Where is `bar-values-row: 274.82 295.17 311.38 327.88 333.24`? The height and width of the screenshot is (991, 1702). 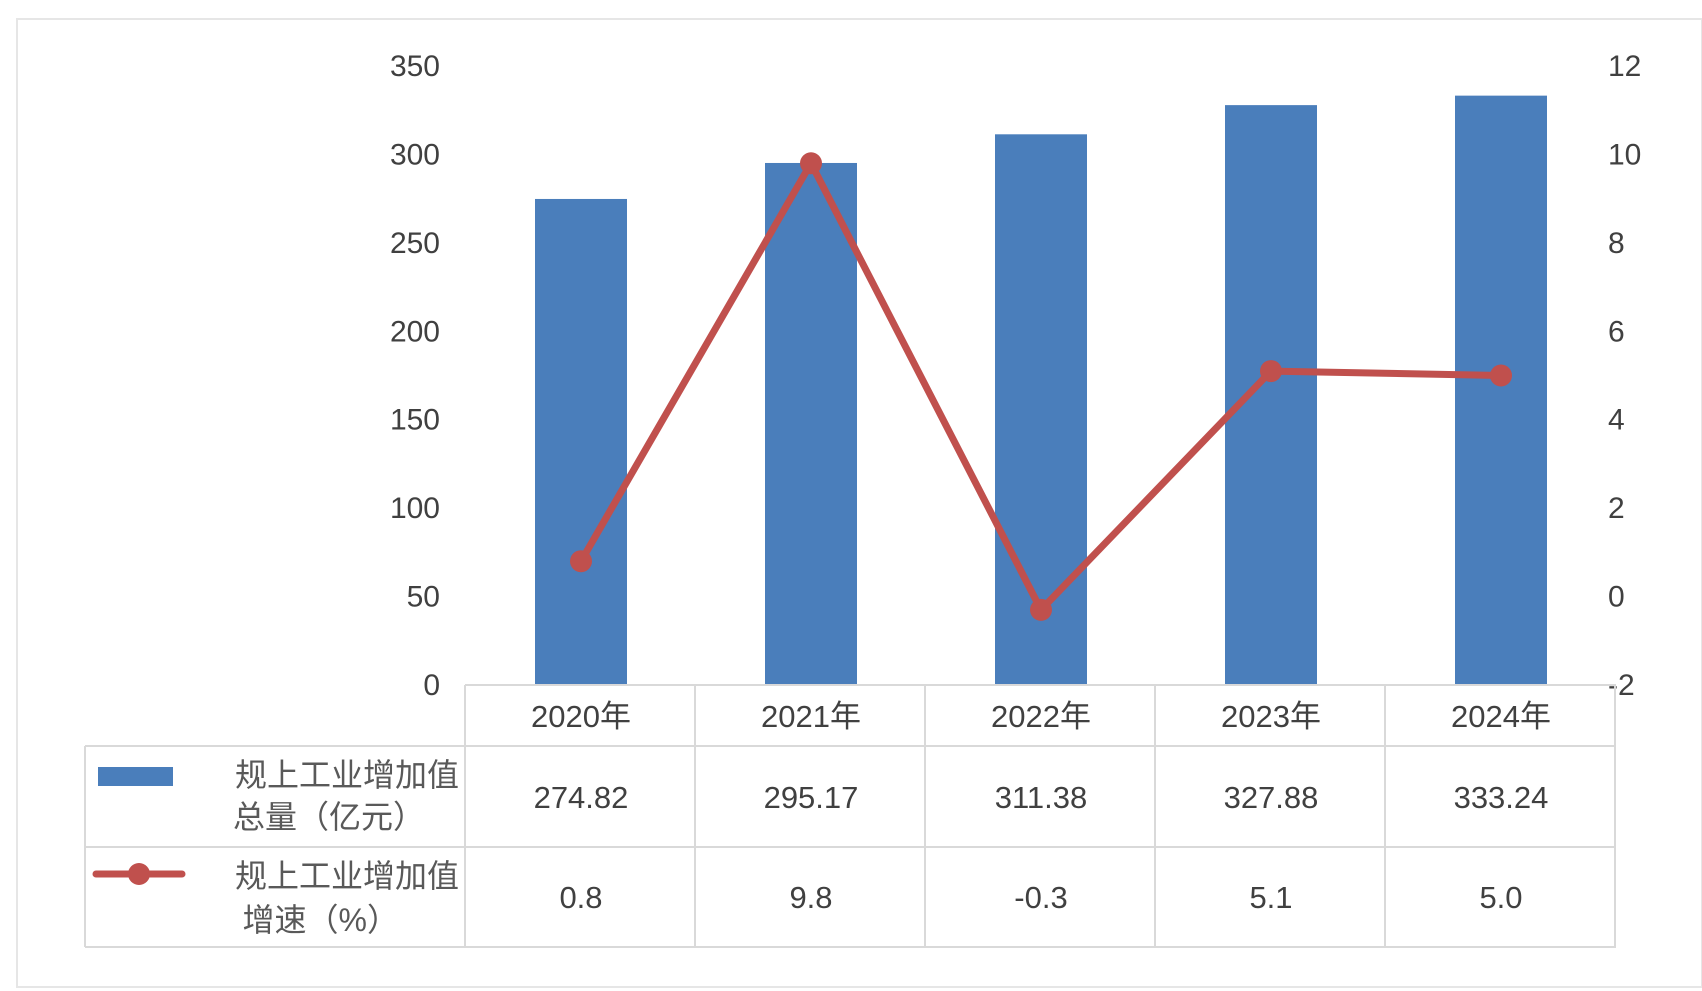
bar-values-row: 274.82 295.17 311.38 327.88 333.24 is located at coordinates (1041, 797).